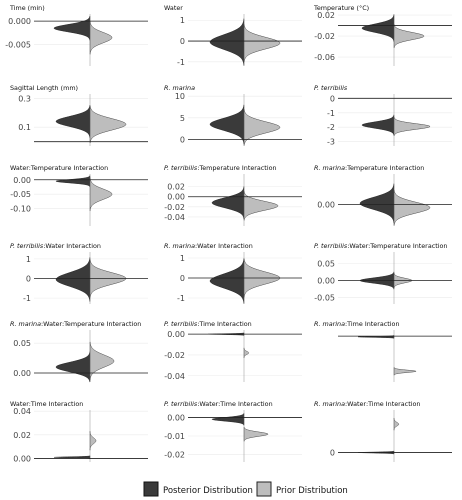 Image resolution: width=462 pixels, height=500 pixels. I want to click on panel-15: R. marina:Time Interaction, so click(383, 351).